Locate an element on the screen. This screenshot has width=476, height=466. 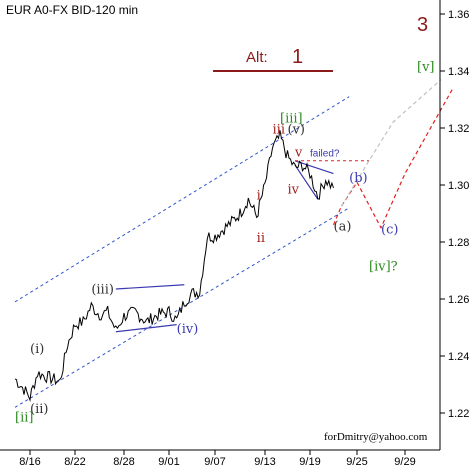
alt-number: 1 is located at coordinates (297, 57).